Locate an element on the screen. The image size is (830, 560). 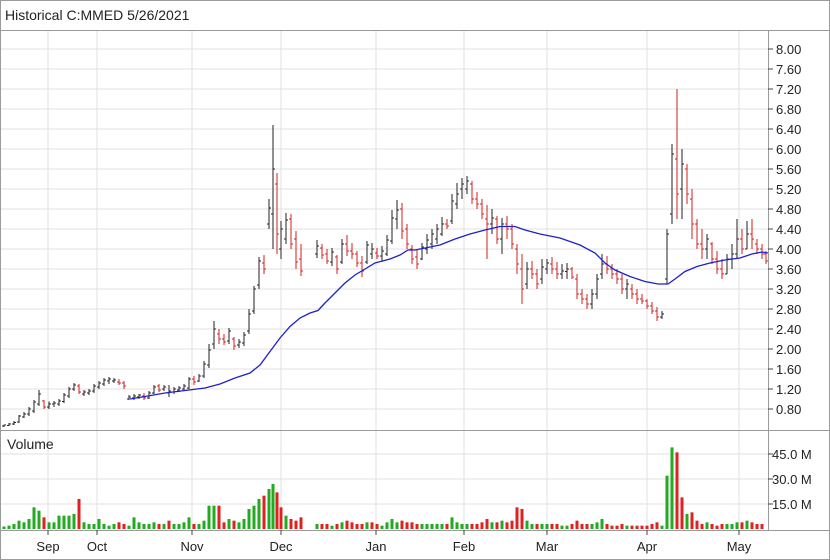
volume-axis: 45.0 M 30.0 M 15.0 M is located at coordinates (790, 479).